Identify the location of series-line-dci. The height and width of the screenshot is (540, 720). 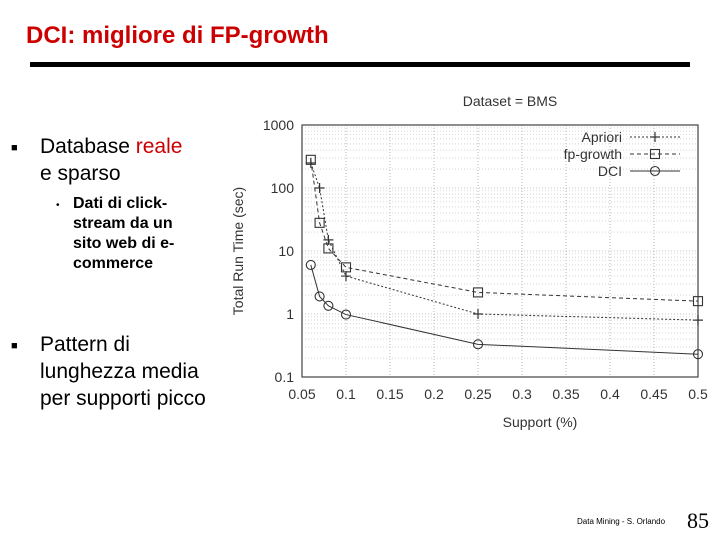
(504, 309).